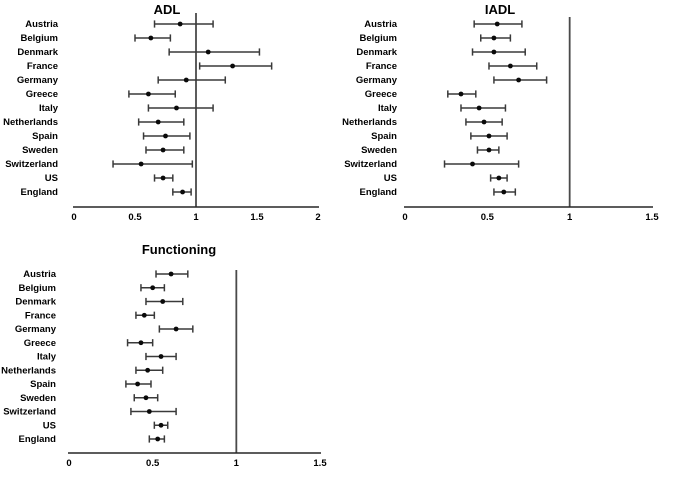 The height and width of the screenshot is (478, 685). Describe the element at coordinates (369, 122) in the screenshot. I see `country-label: Netherlands` at that location.